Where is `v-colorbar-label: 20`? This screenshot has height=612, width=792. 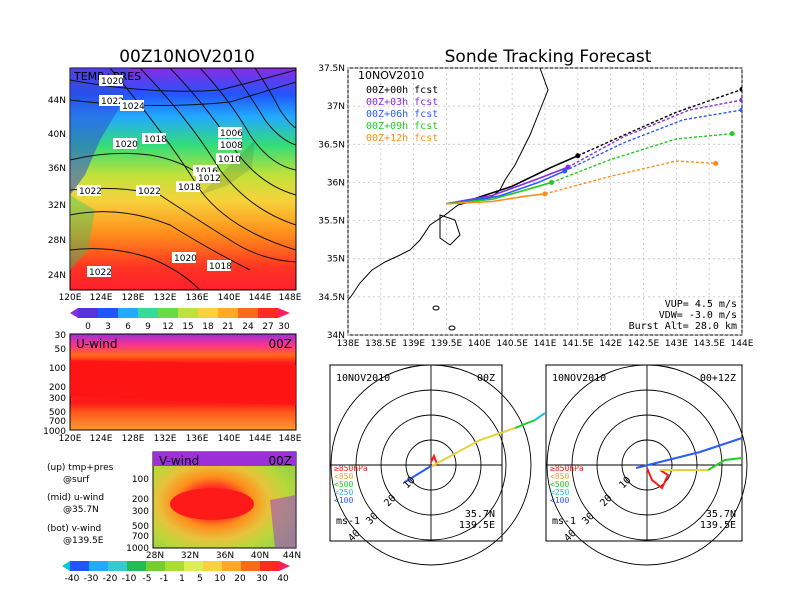 v-colorbar-label: 20 is located at coordinates (240, 579).